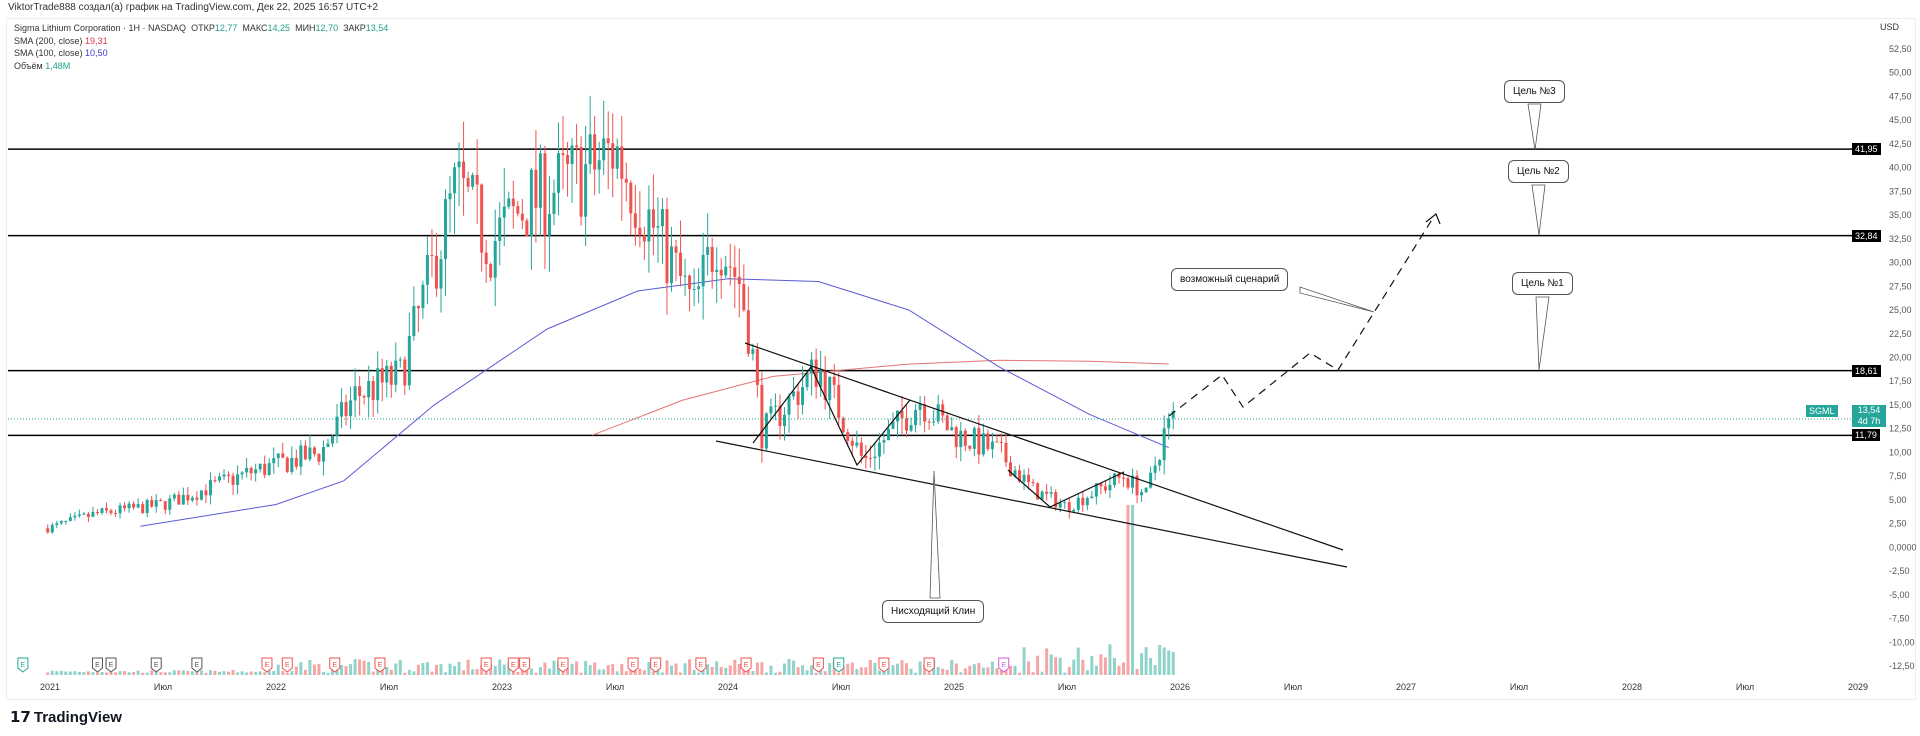  Describe the element at coordinates (1900, 357) in the screenshot. I see `price-tick-label: 20,00` at that location.